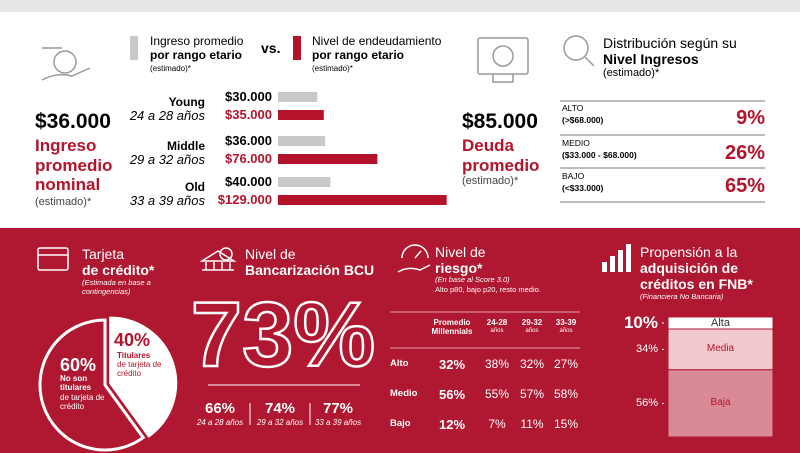  What do you see at coordinates (400, 6) in the screenshot?
I see `top-strip` at bounding box center [400, 6].